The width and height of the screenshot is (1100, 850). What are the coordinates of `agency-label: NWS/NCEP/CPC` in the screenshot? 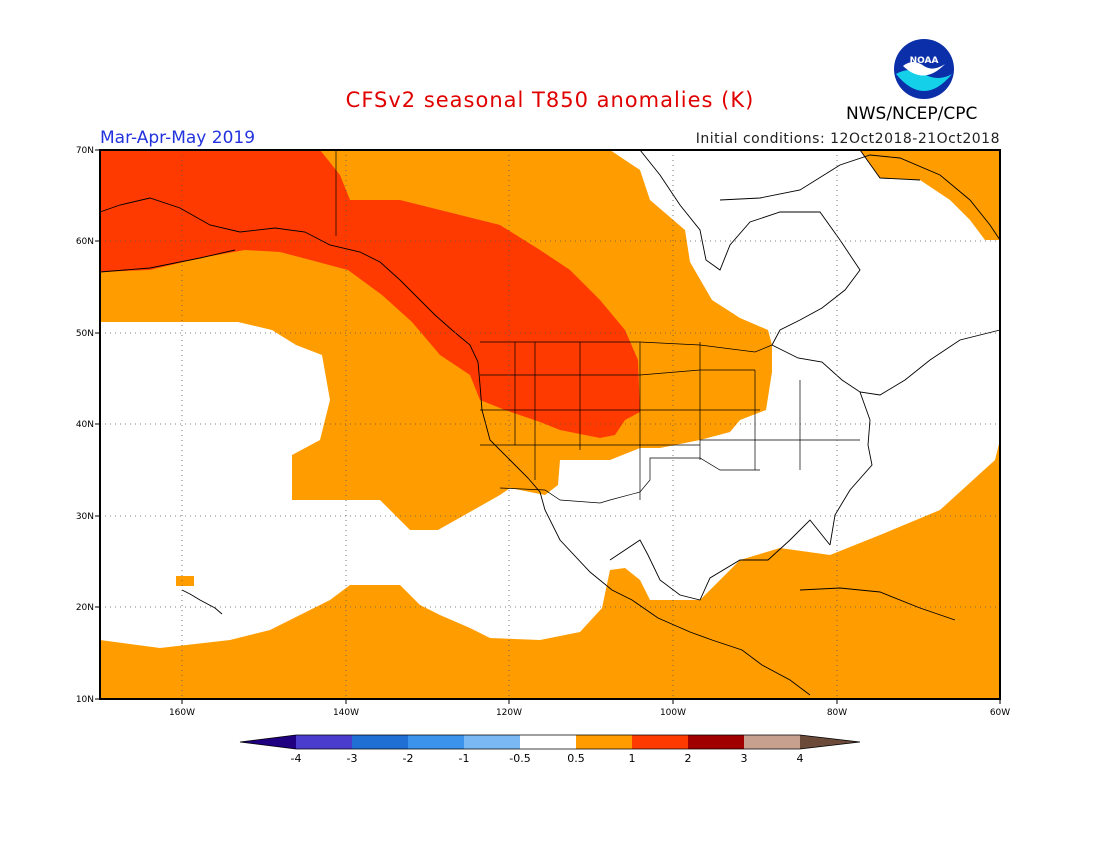 It's located at (912, 114).